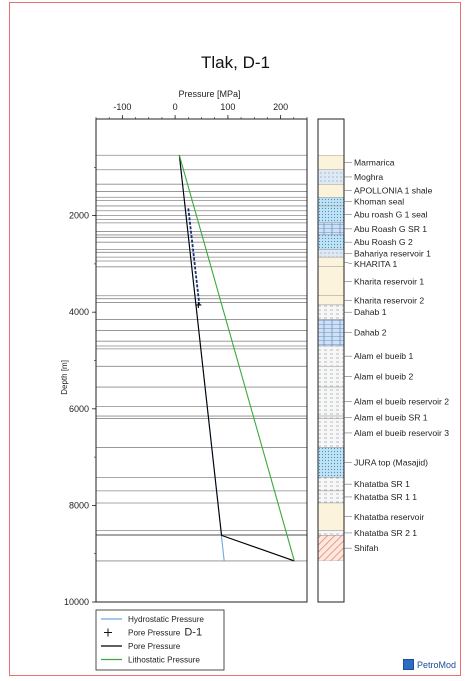  I want to click on formation-label: Abu Roash G SR 1, so click(390, 229).